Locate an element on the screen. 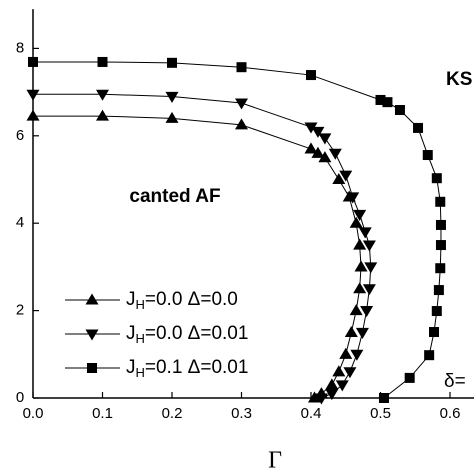  y-tick-label: 8 is located at coordinates (20, 47).